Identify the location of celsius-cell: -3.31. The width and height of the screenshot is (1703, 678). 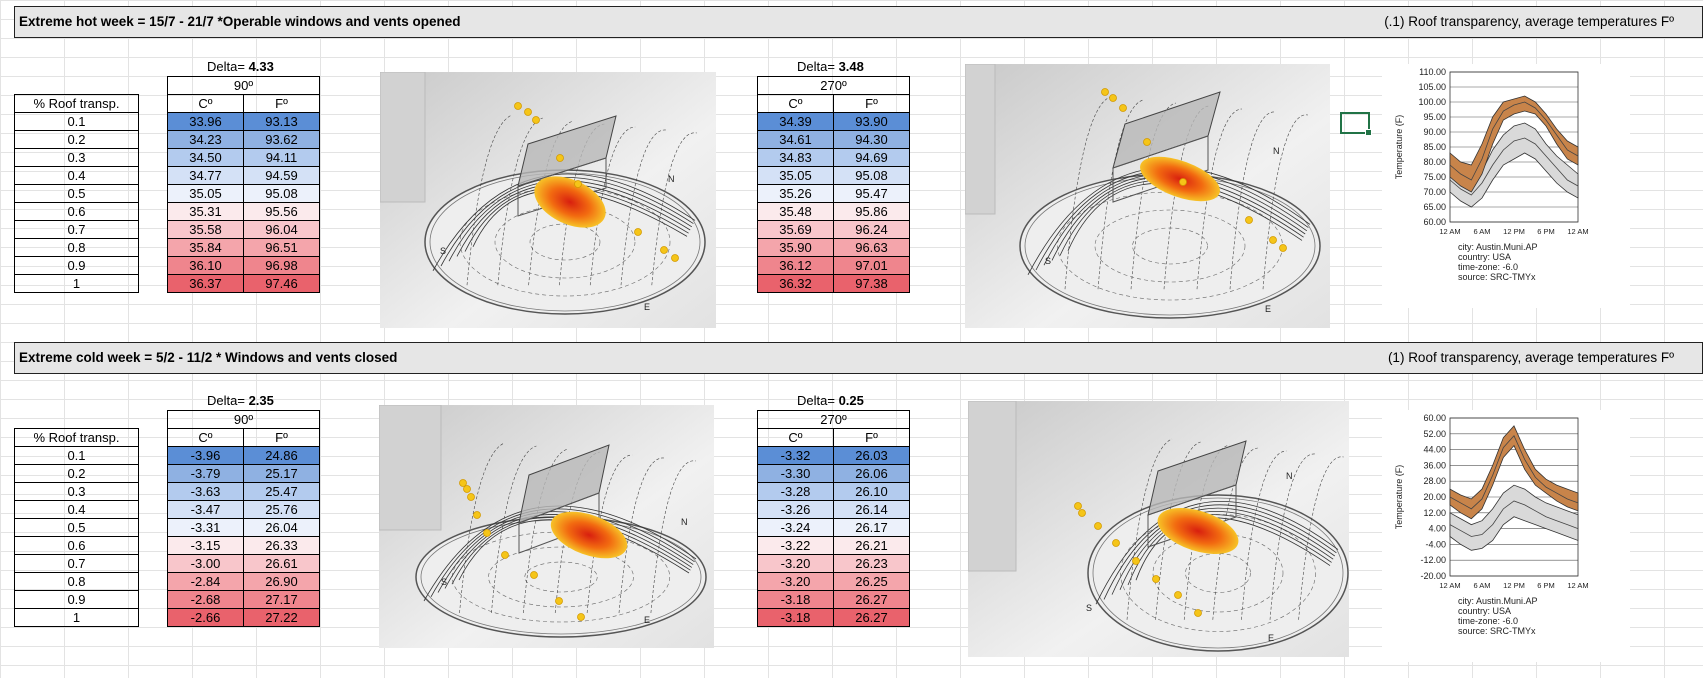
(205, 527).